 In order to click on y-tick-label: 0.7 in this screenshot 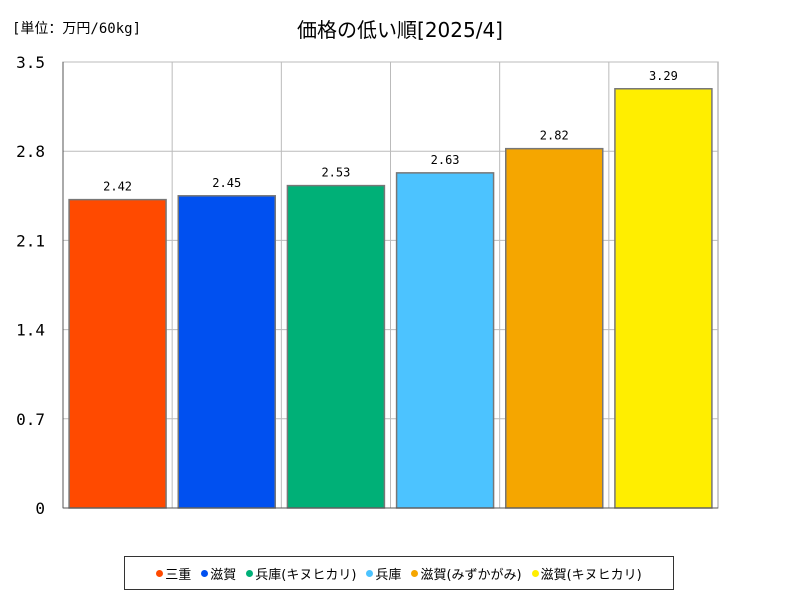, I will do `click(30, 419)`.